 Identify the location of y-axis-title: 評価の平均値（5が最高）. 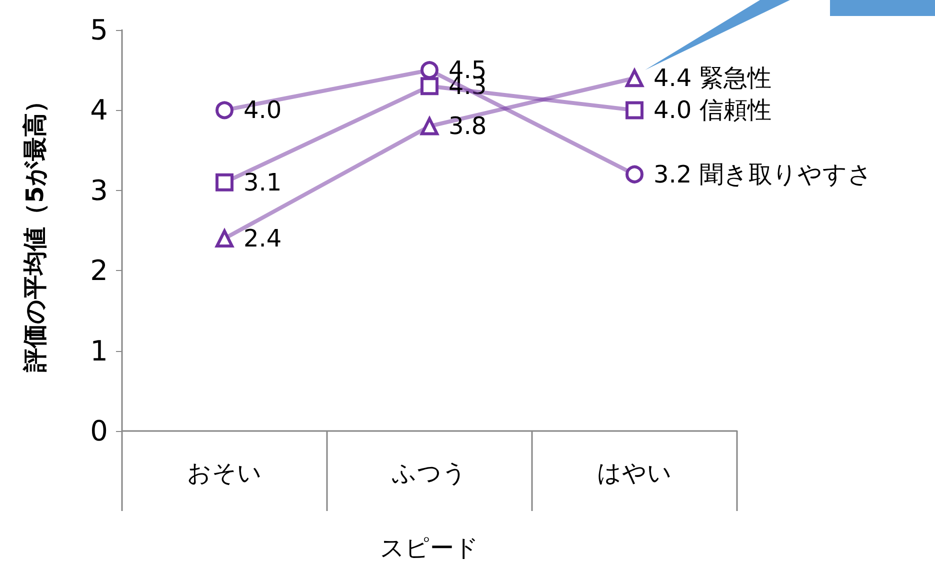
(35, 231).